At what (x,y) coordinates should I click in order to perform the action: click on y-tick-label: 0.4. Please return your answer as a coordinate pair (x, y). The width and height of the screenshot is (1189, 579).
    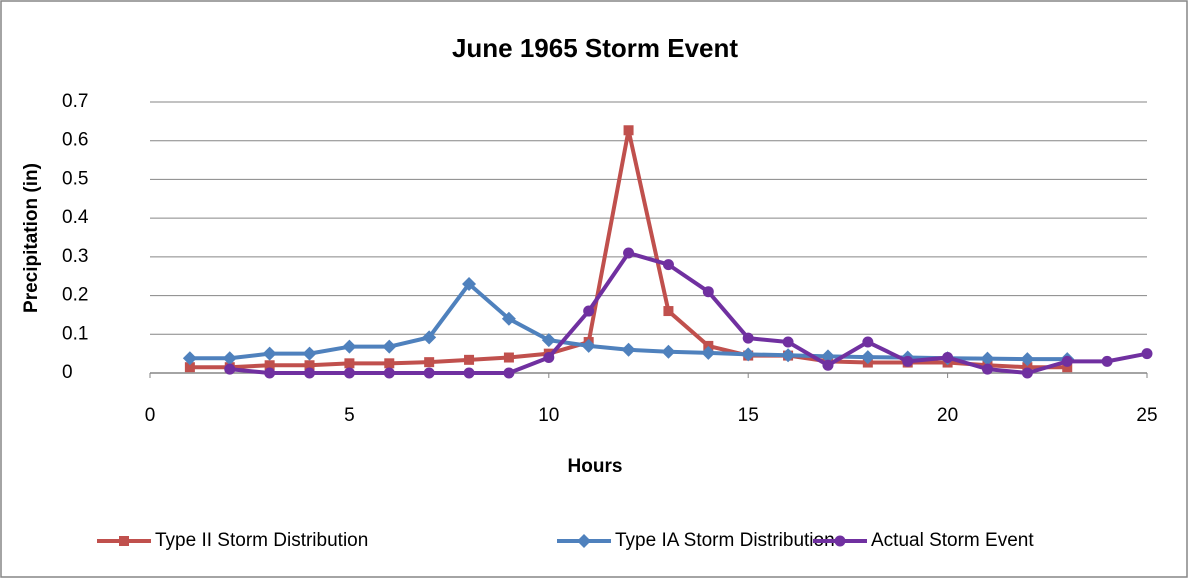
    Looking at the image, I should click on (75, 217).